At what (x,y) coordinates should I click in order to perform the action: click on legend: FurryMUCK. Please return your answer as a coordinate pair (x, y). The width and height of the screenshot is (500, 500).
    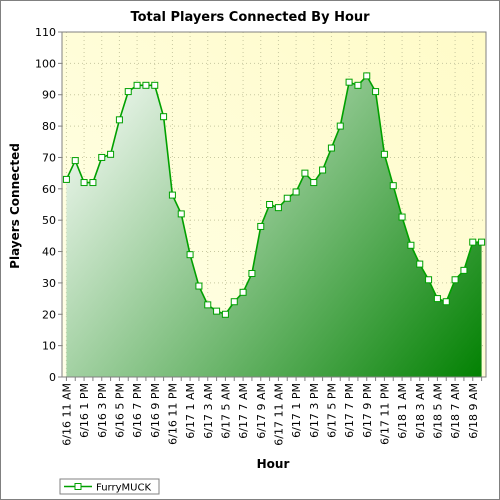
    Looking at the image, I should click on (109, 486).